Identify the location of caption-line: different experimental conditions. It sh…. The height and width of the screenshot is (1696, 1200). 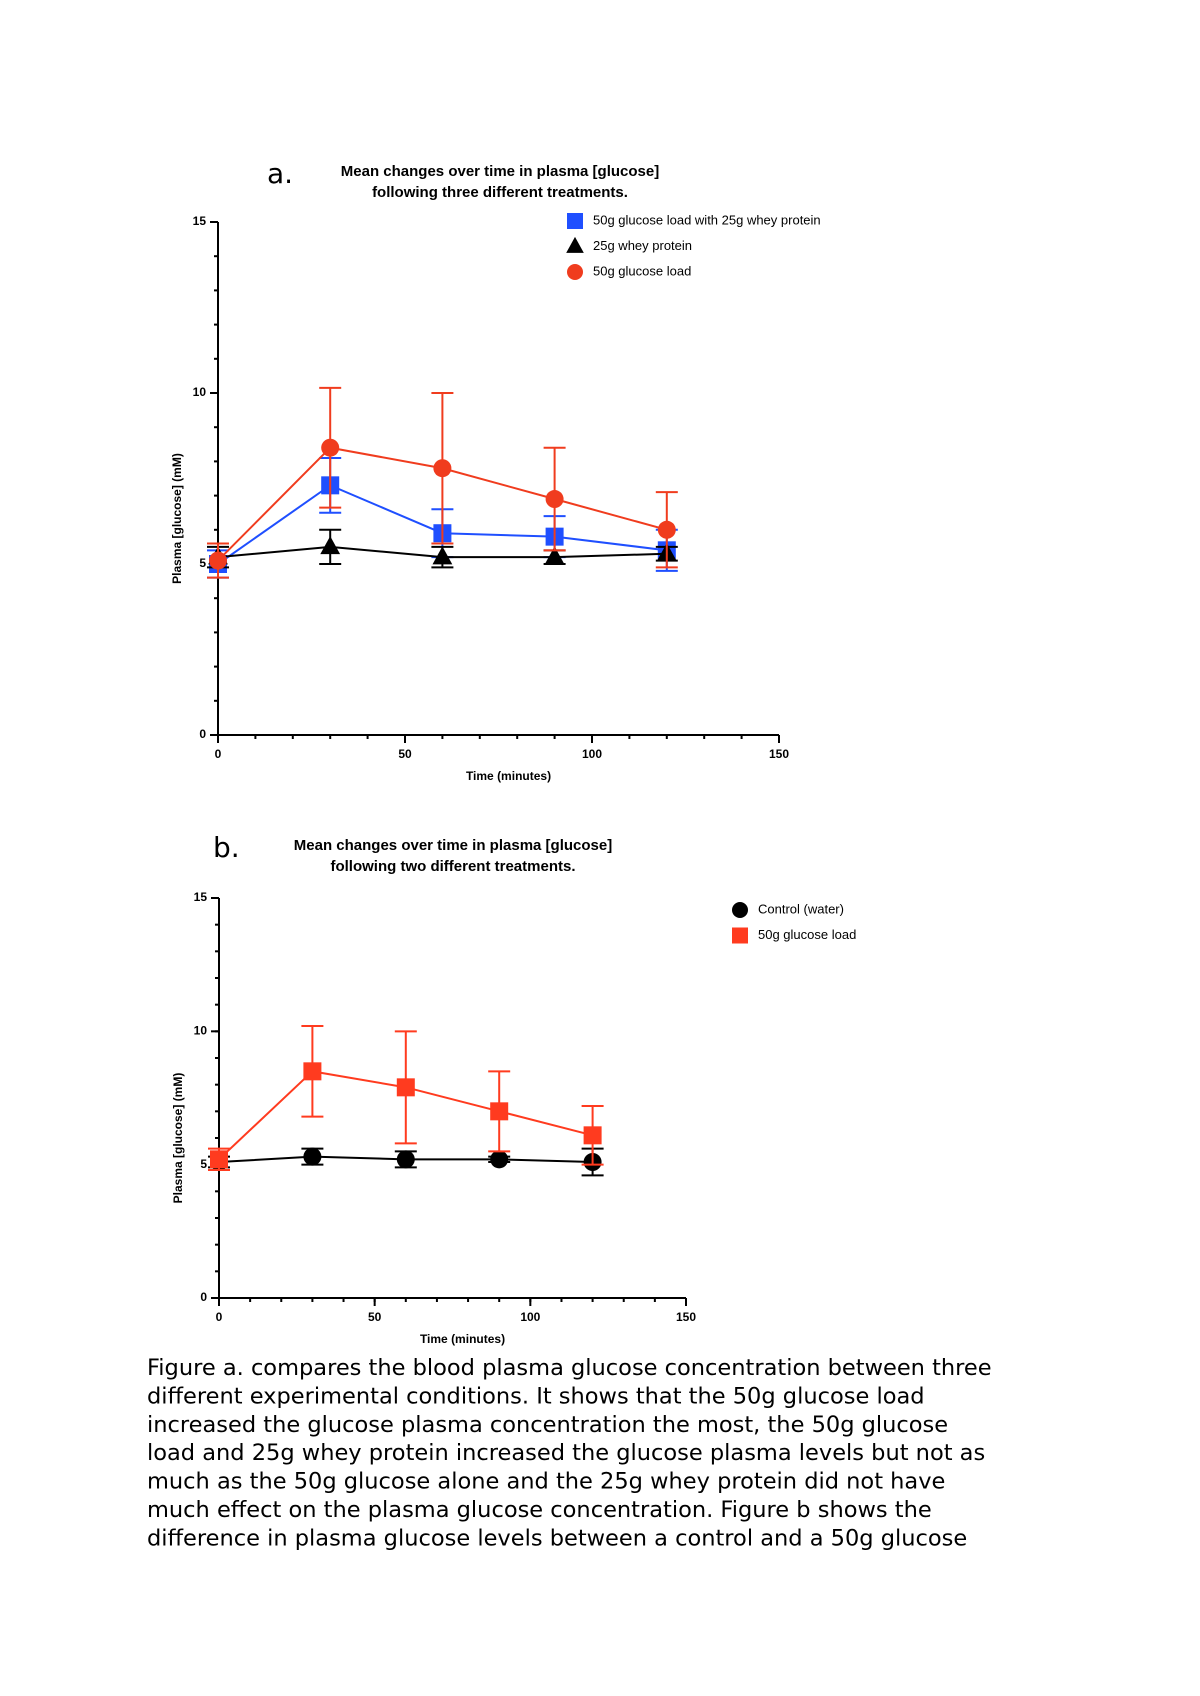
(536, 1396).